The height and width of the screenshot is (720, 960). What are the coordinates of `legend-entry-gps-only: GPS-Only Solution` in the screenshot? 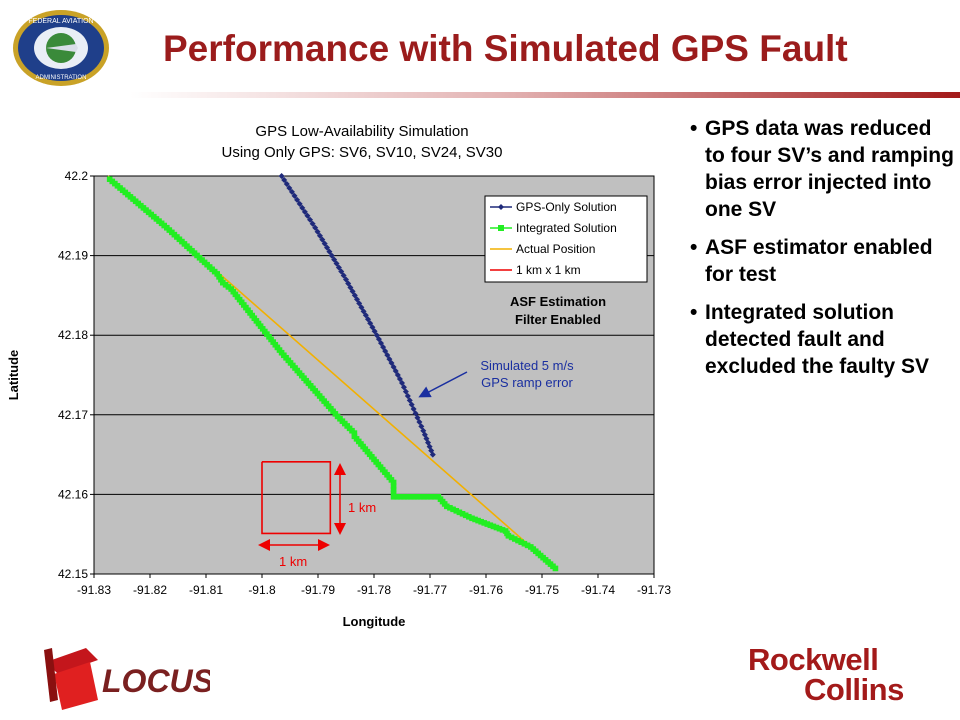 It's located at (566, 207).